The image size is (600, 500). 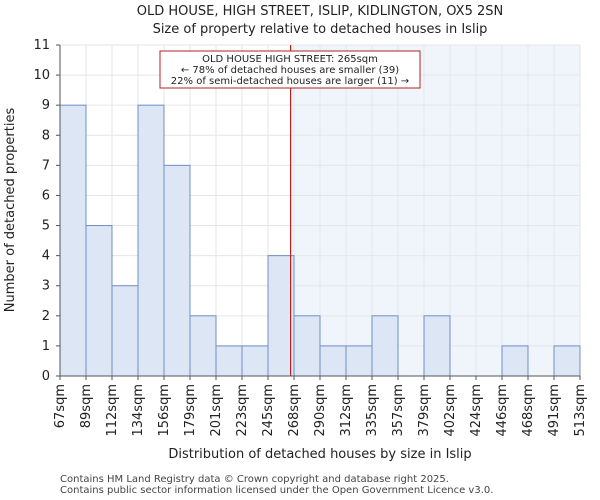 What do you see at coordinates (398, 410) in the screenshot?
I see `x-tick-label: 357sqm` at bounding box center [398, 410].